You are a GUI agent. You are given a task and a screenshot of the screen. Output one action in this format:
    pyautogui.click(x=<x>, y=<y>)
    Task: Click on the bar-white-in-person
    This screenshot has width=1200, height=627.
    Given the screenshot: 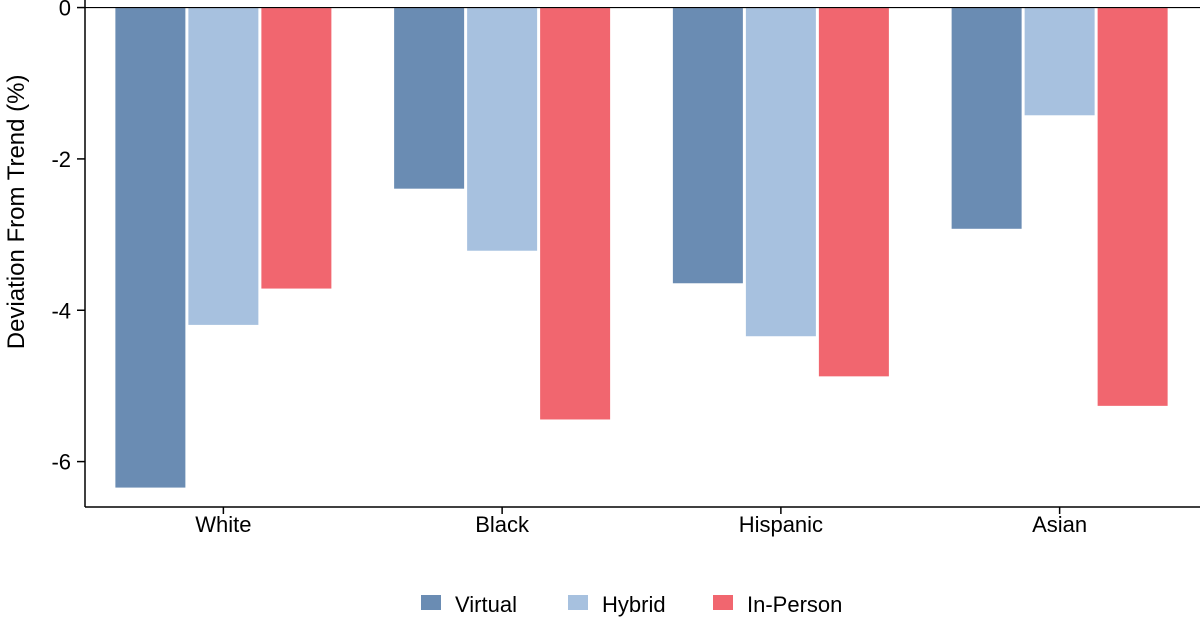 What is the action you would take?
    pyautogui.click(x=296, y=148)
    